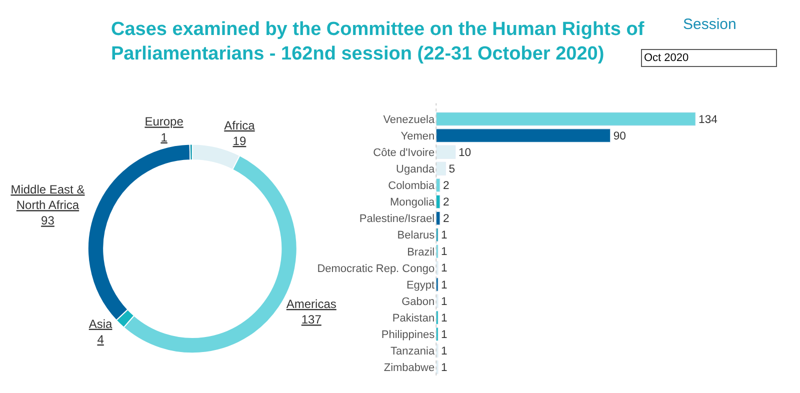 The width and height of the screenshot is (800, 393). Describe the element at coordinates (311, 303) in the screenshot. I see `slice-label: Americas` at that location.